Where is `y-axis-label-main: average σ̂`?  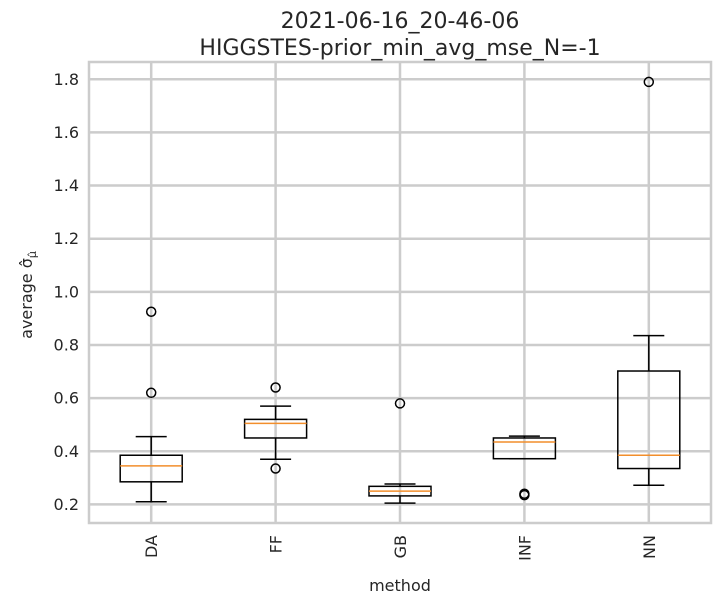
y-axis-label-main: average σ̂ is located at coordinates (26, 298).